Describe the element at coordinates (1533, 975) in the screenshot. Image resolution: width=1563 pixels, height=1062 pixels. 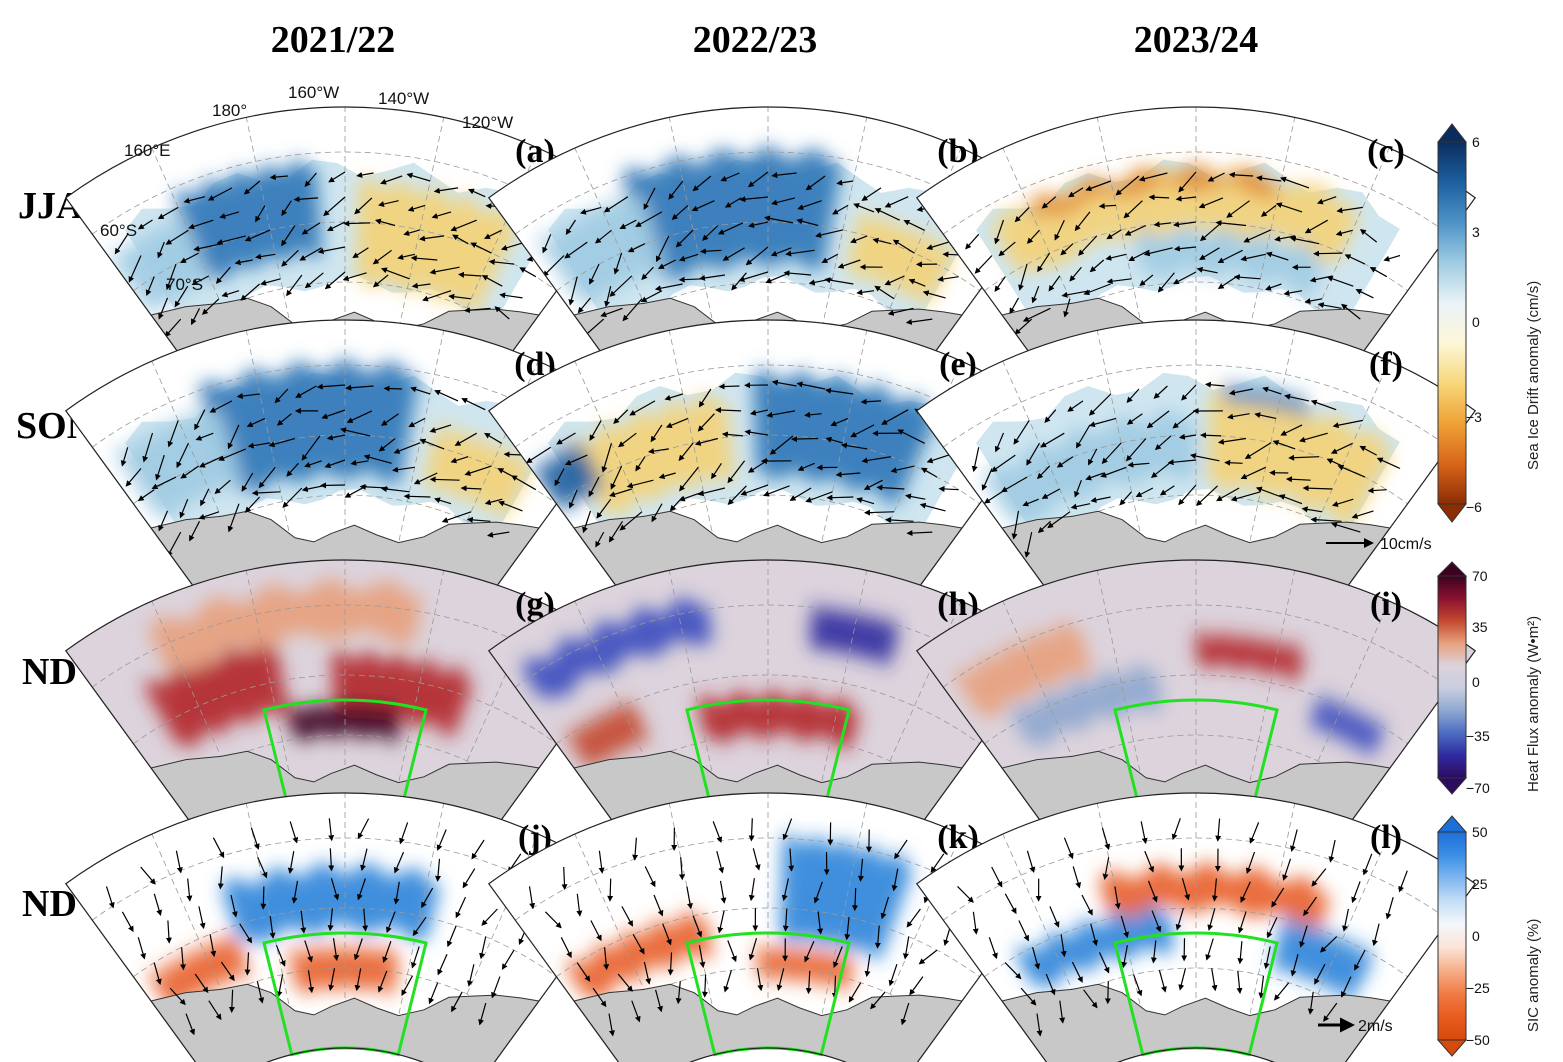
I see `colorbar-sic-label: SIC anomaly (%)` at that location.